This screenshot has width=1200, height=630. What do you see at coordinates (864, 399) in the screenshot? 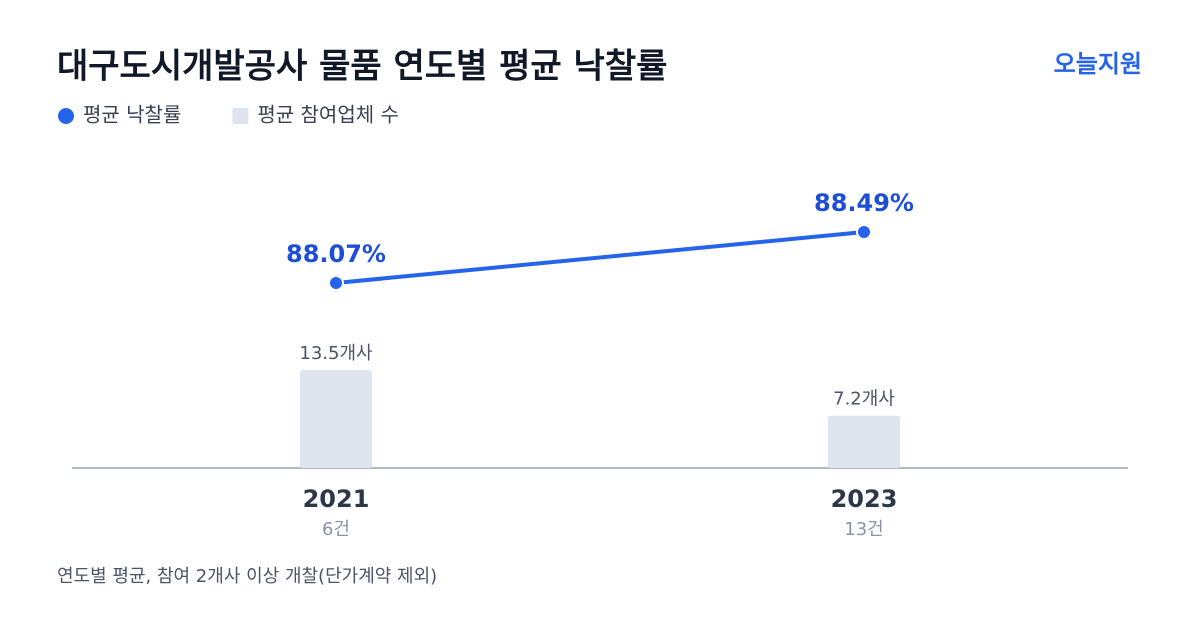
I see `bar-value-label: 7.2개사` at bounding box center [864, 399].